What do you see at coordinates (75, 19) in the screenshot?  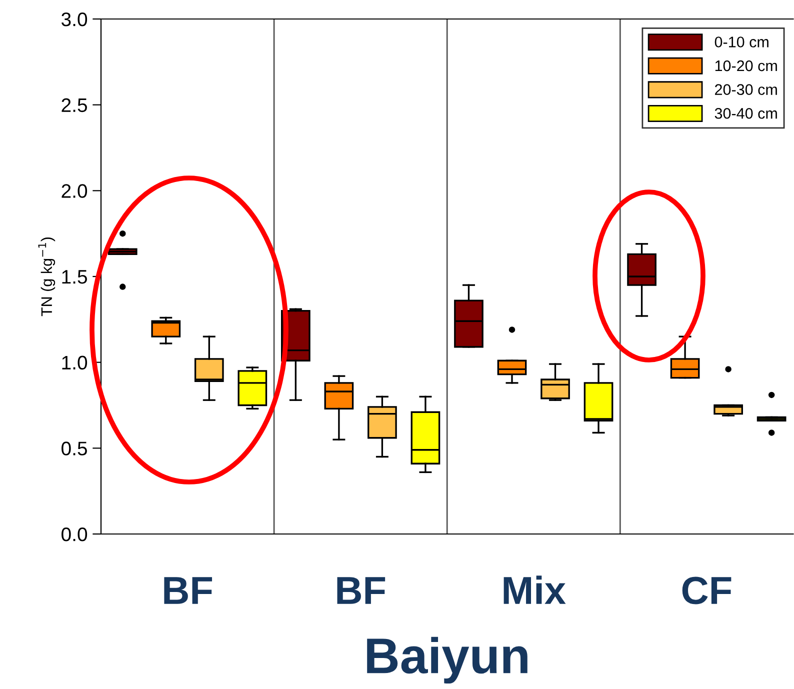 I see `y-tick-label: 3.0` at bounding box center [75, 19].